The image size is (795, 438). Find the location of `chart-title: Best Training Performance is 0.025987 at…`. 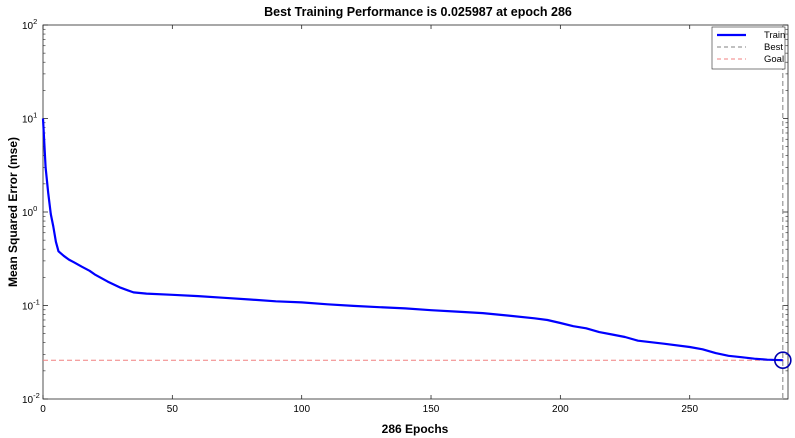

chart-title: Best Training Performance is 0.025987 at… is located at coordinates (418, 12).